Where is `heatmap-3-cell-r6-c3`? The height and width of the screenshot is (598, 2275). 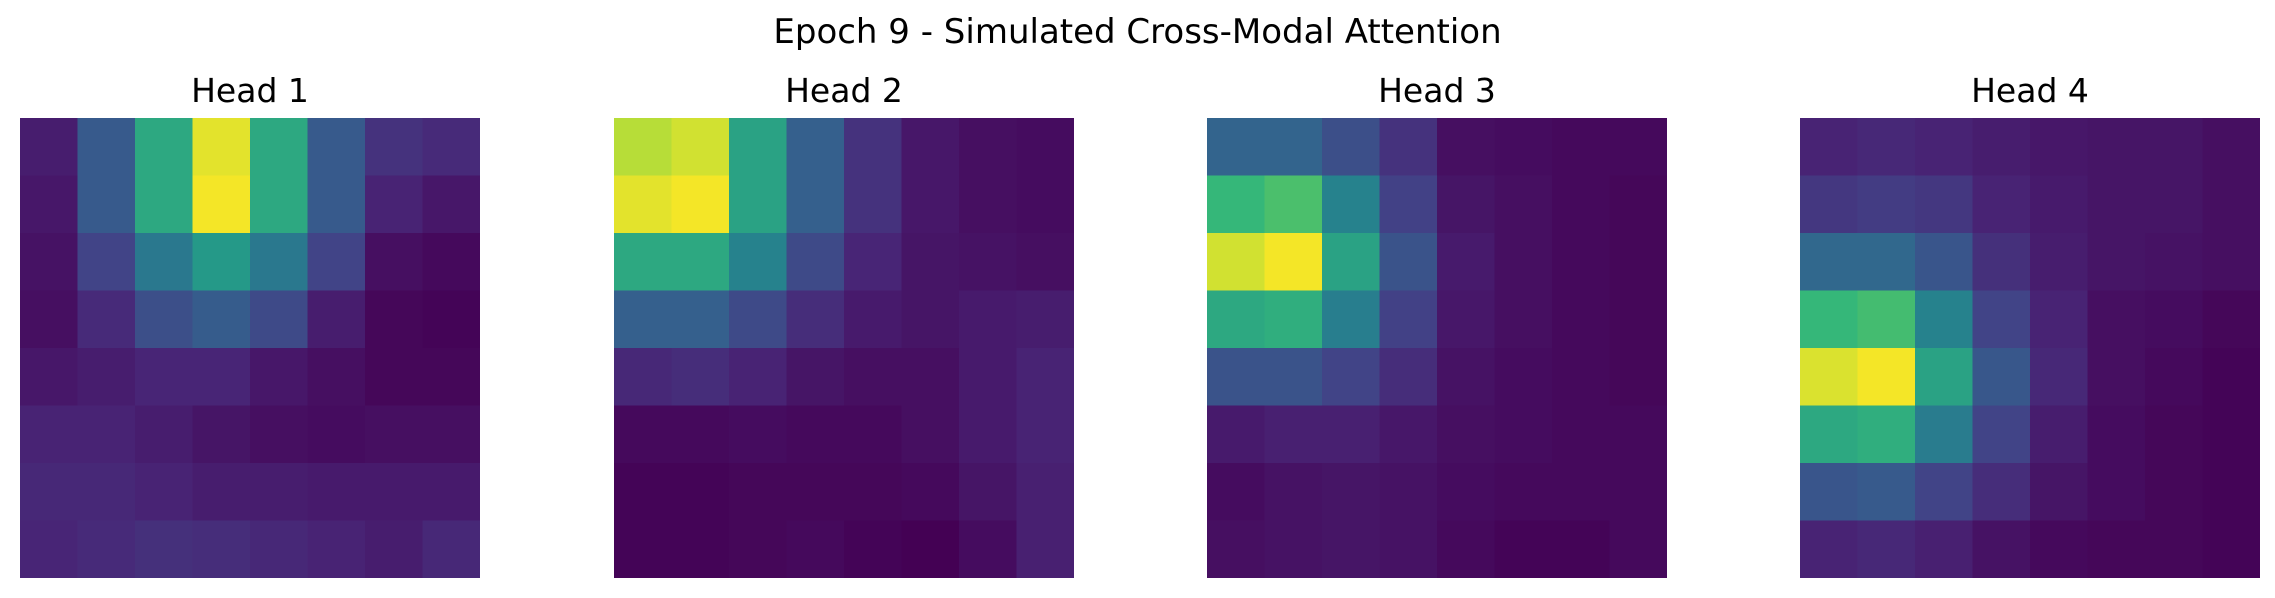 heatmap-3-cell-r6-c3 is located at coordinates (1408, 492).